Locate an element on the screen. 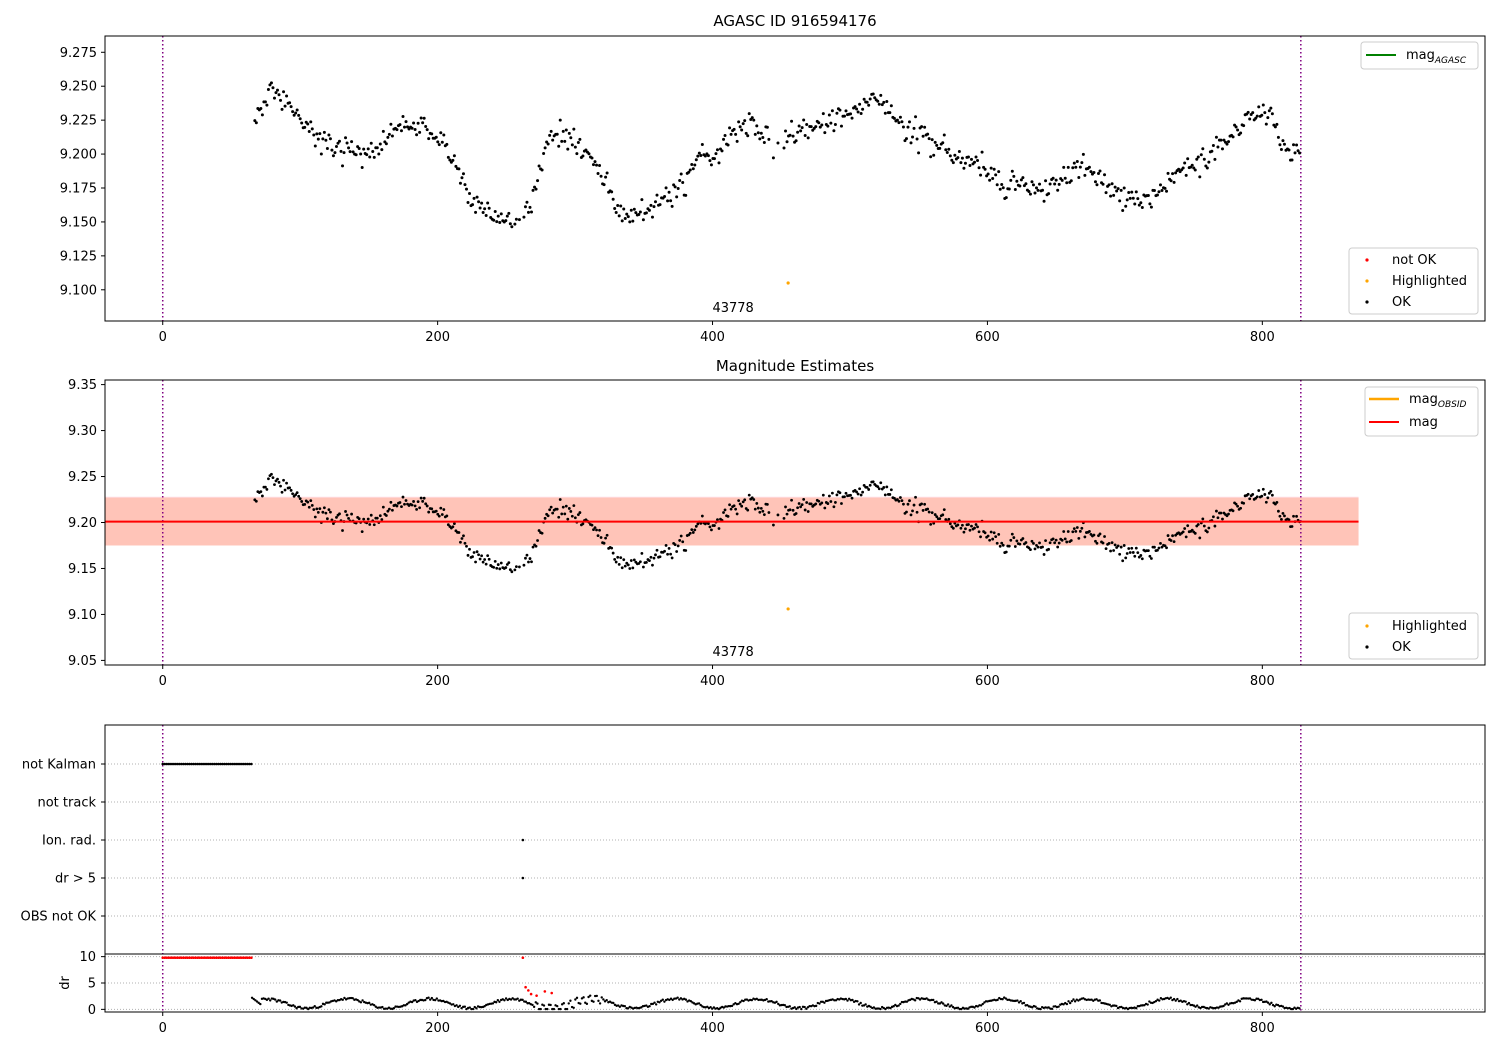  p2-ytick-label: 9.30 is located at coordinates (82, 431).